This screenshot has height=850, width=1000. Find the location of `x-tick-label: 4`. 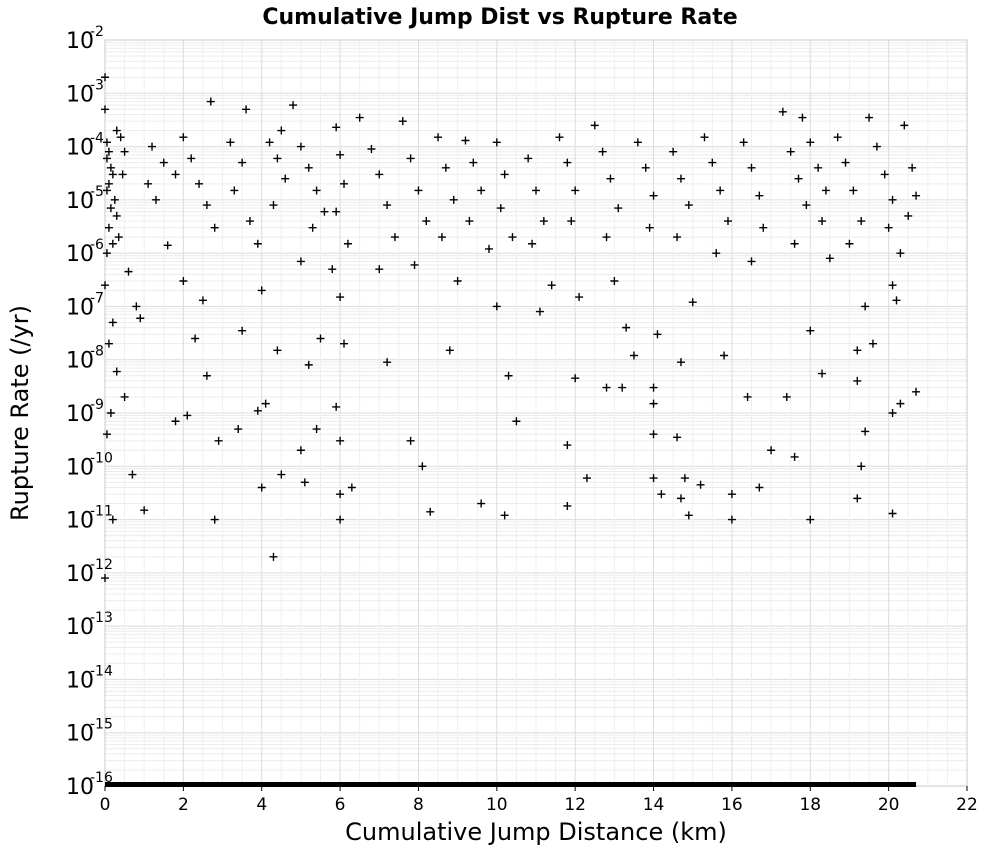

x-tick-label: 4 is located at coordinates (261, 805).